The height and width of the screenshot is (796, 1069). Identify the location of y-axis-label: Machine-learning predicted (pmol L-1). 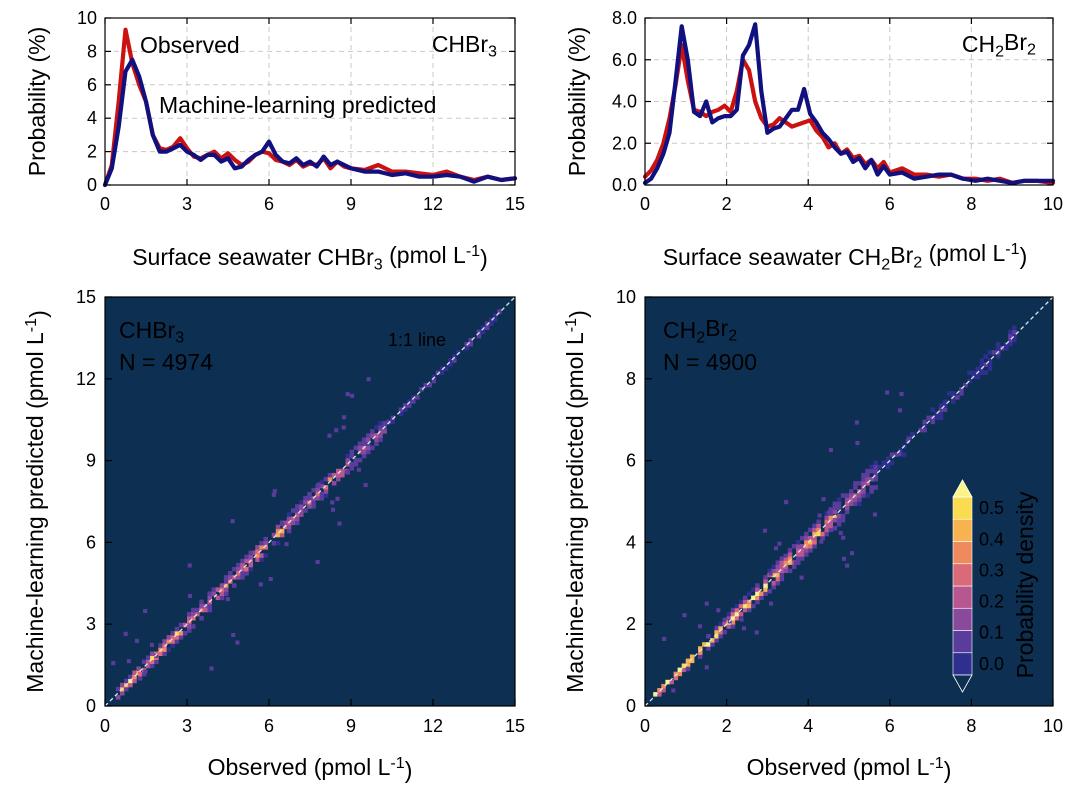
(36, 501).